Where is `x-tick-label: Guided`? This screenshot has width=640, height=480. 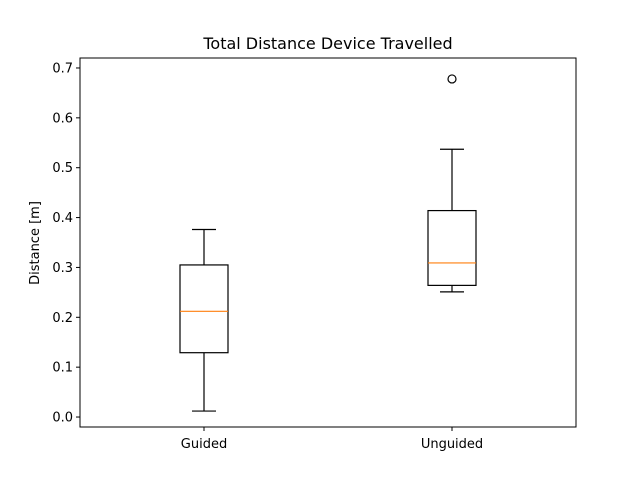
x-tick-label: Guided is located at coordinates (204, 444).